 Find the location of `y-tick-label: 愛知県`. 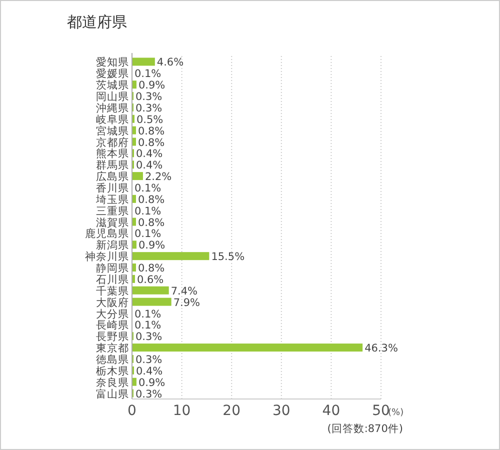

y-tick-label: 愛知県 is located at coordinates (112, 62).